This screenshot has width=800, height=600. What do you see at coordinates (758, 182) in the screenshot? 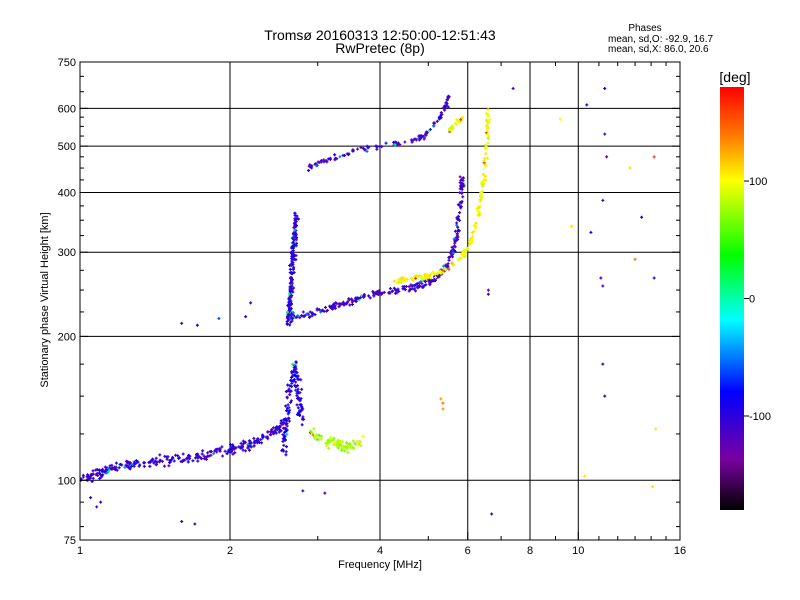
I see `colorbar-tick-label: 100` at bounding box center [758, 182].